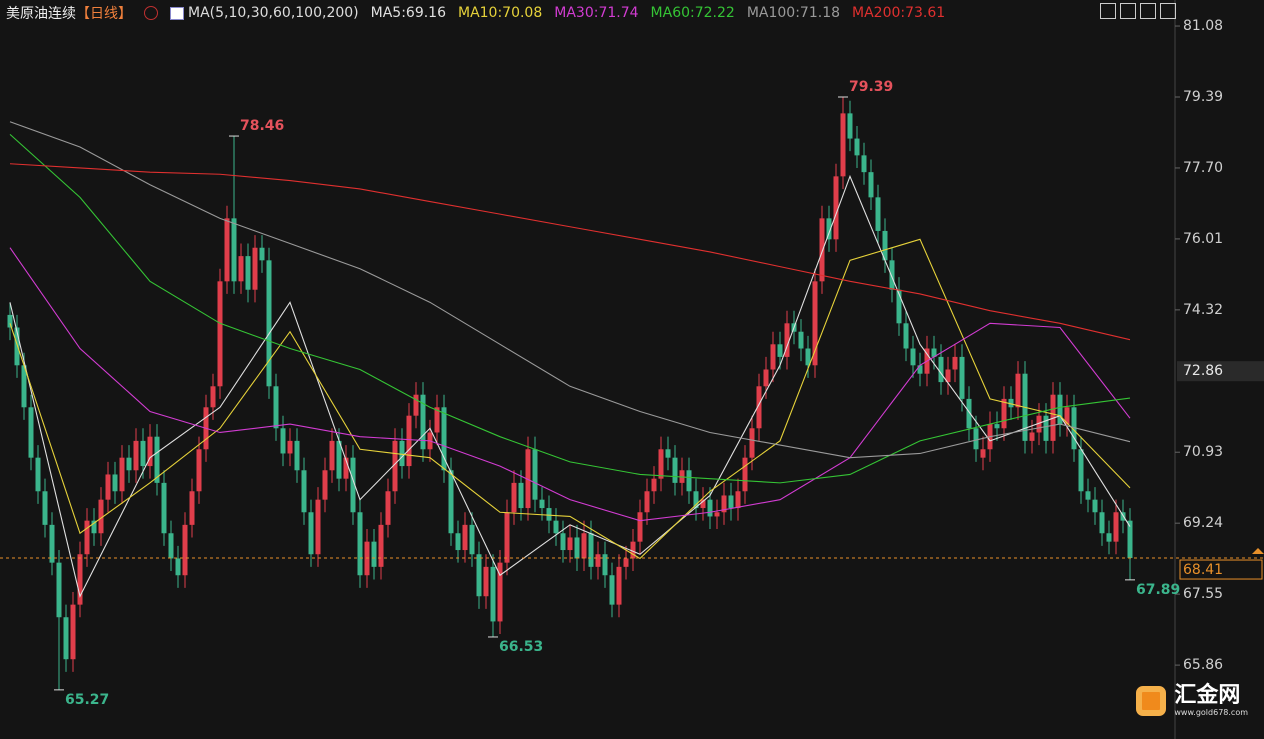 The height and width of the screenshot is (739, 1264). Describe the element at coordinates (1203, 97) in the screenshot. I see `y-tick-label: 79.39` at that location.